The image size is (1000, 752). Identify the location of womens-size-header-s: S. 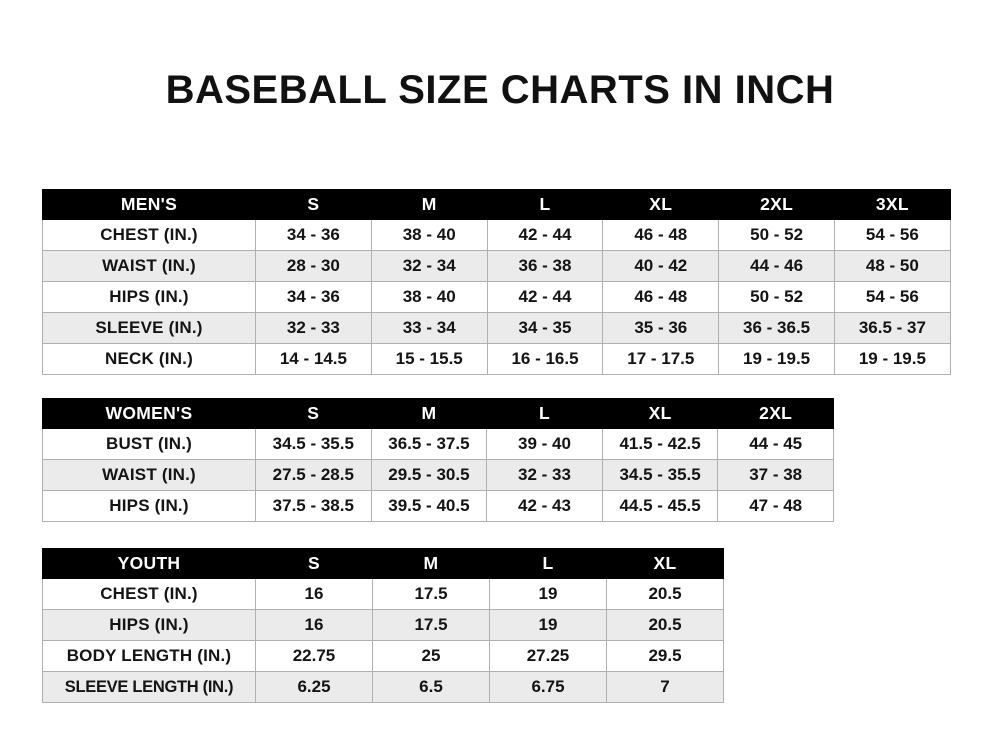
(313, 413).